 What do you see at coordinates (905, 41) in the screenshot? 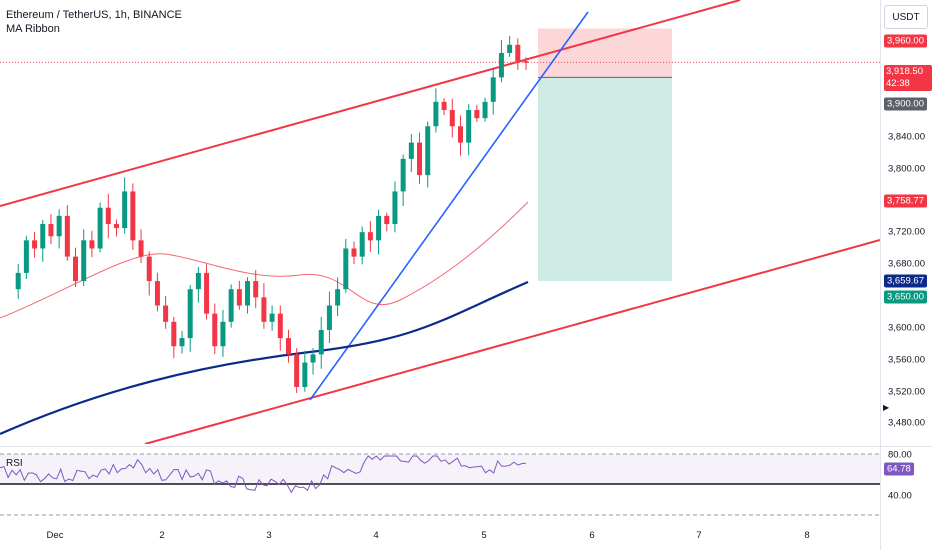
I see `target-top-badge: 3,960.00` at bounding box center [905, 41].